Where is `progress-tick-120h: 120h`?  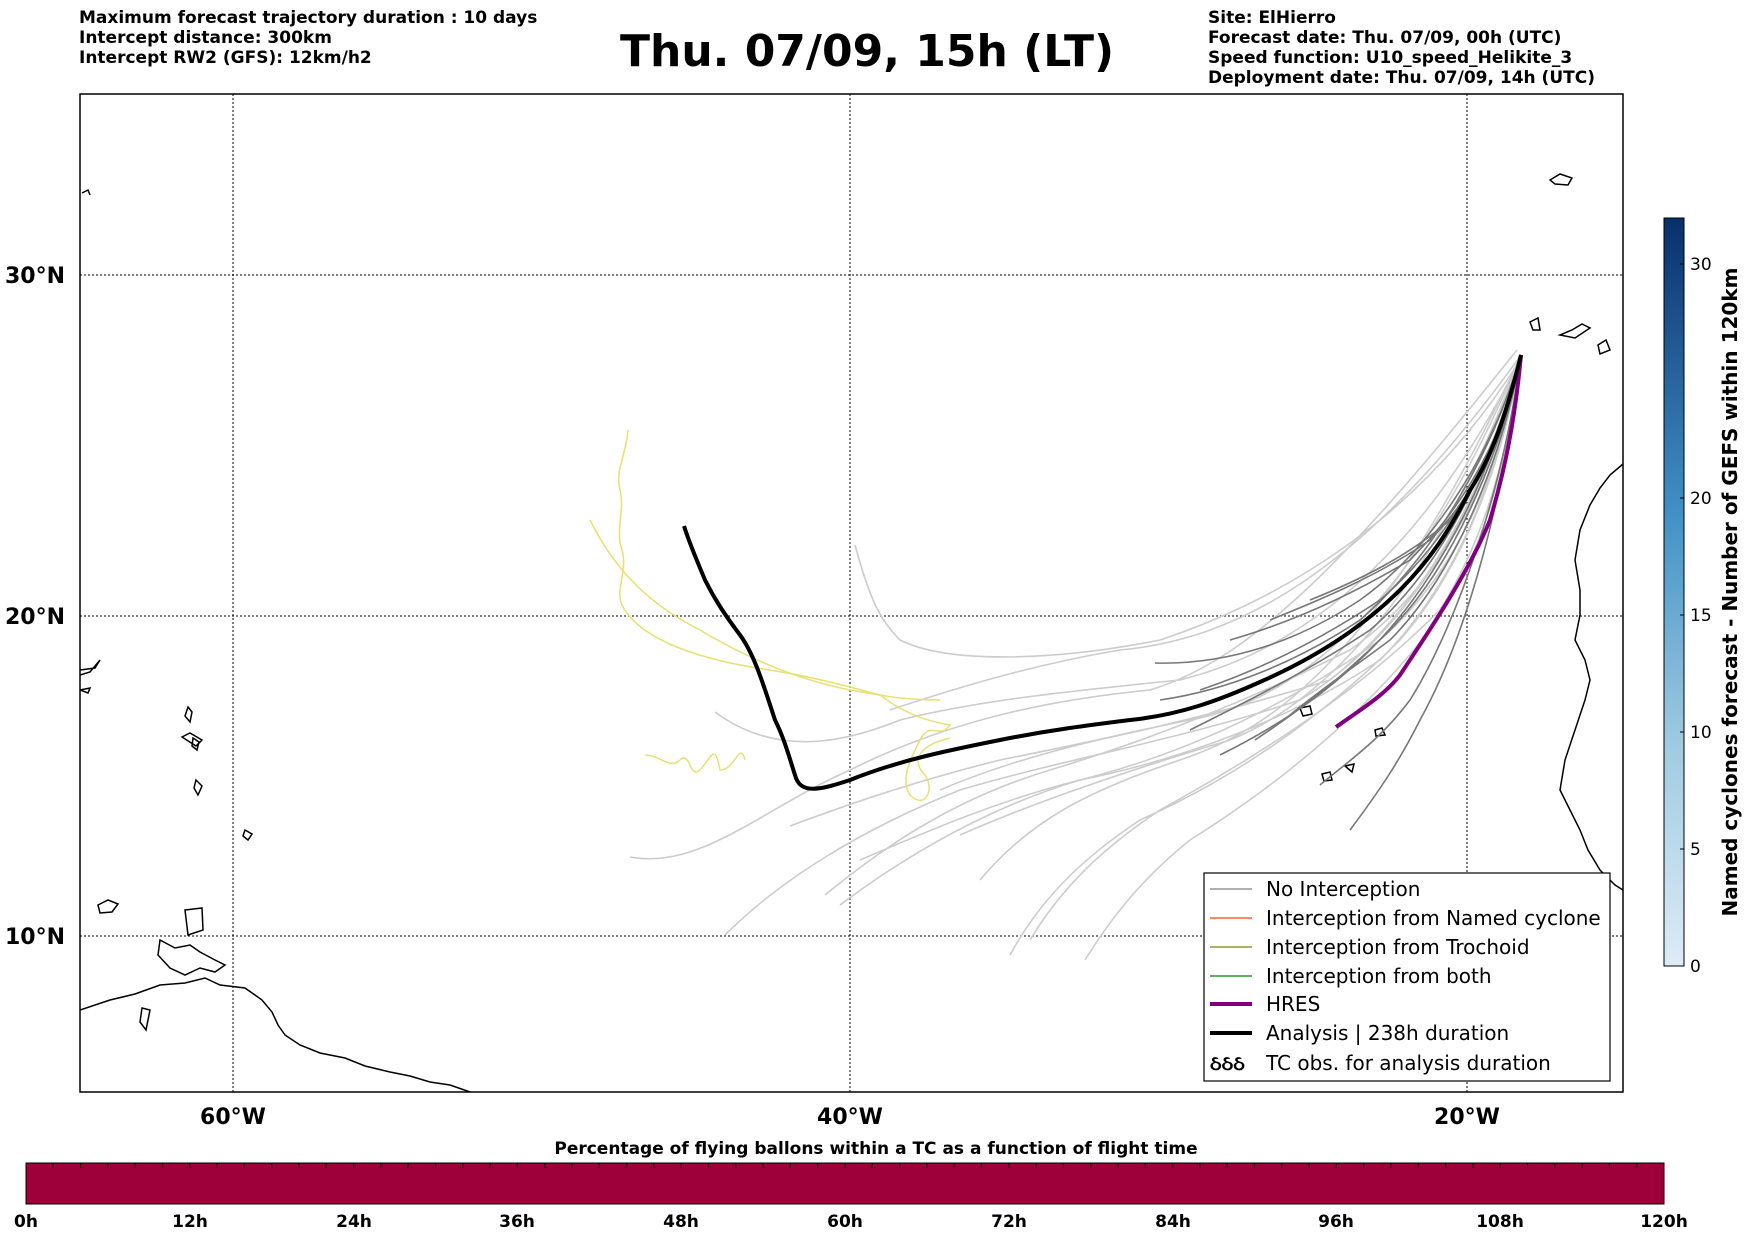
progress-tick-120h: 120h is located at coordinates (1664, 1222).